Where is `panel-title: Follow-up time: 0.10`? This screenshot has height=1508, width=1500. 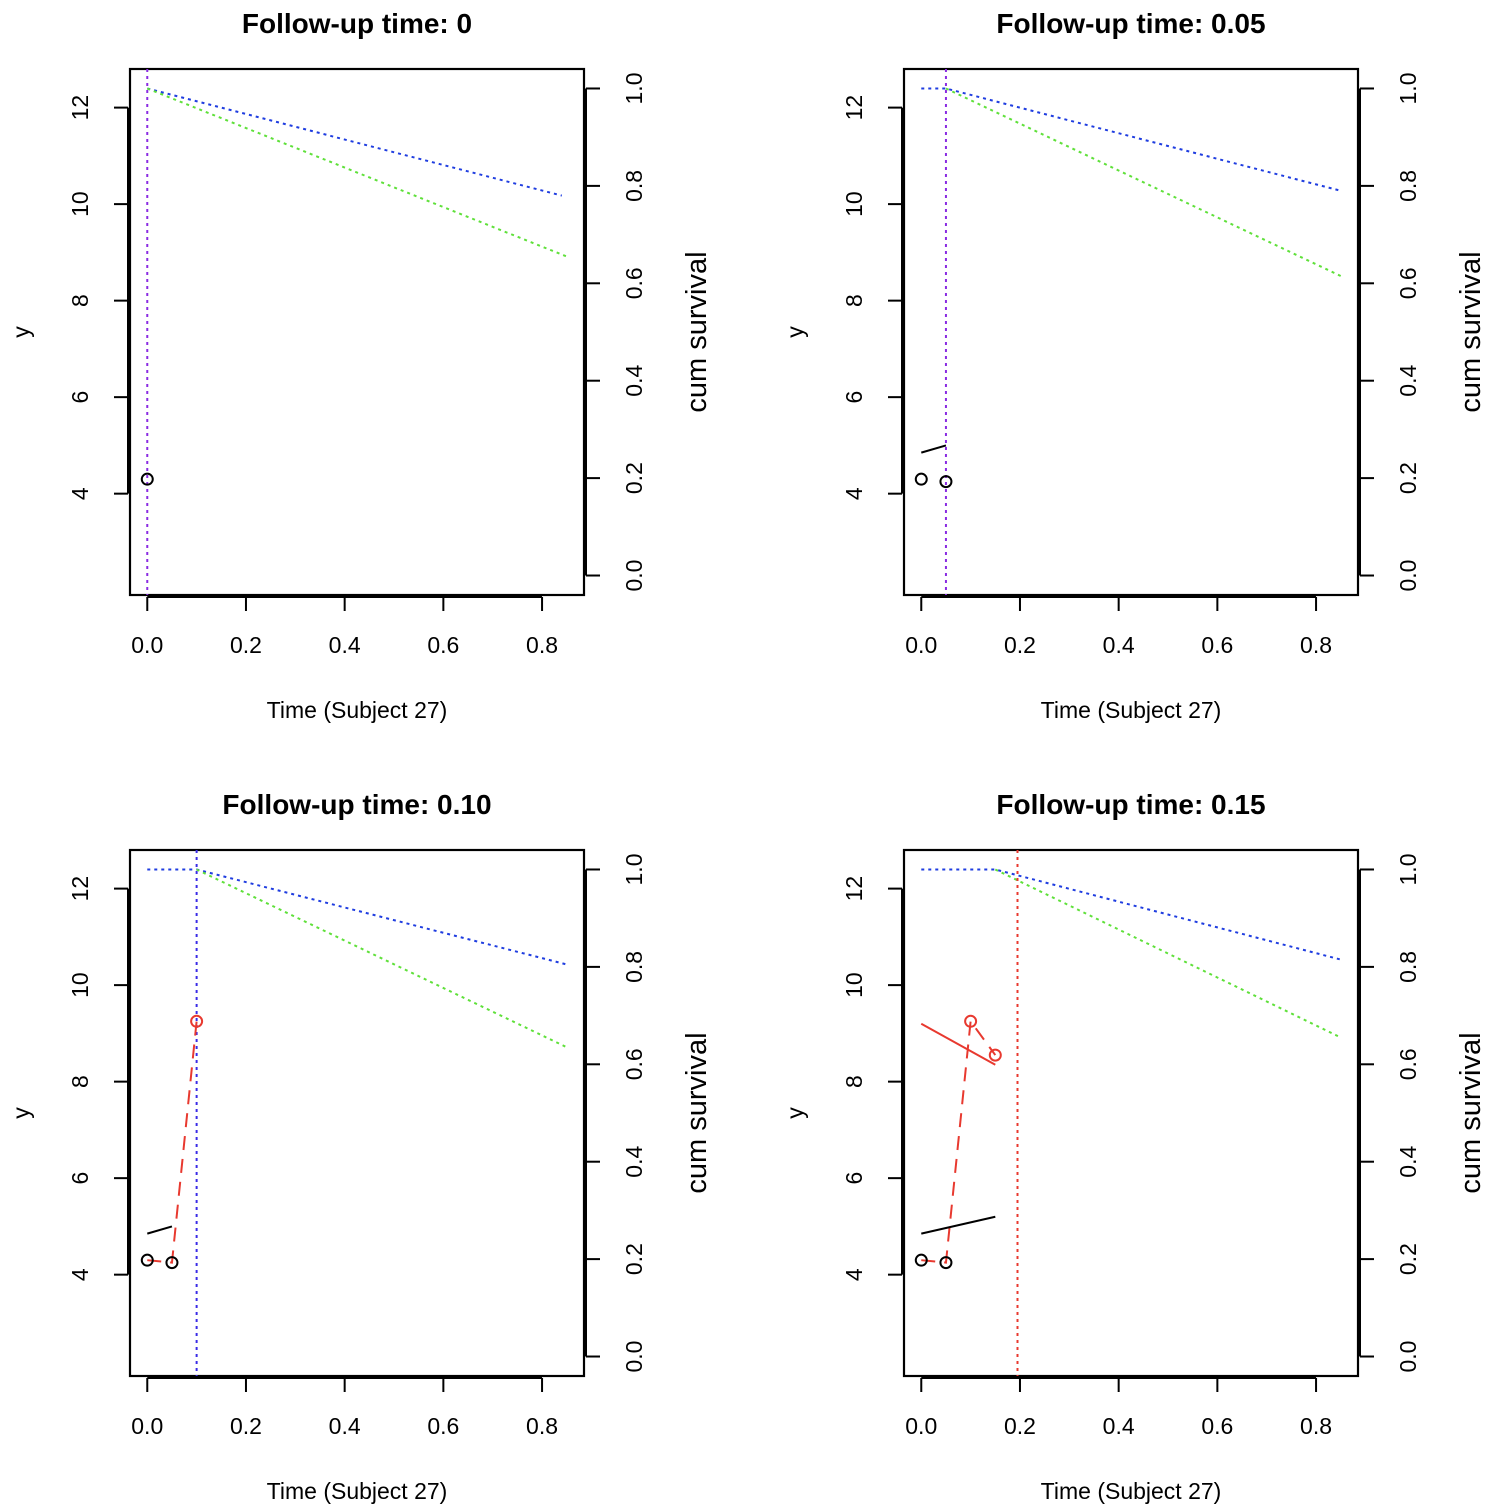
panel-title: Follow-up time: 0.10 is located at coordinates (356, 804).